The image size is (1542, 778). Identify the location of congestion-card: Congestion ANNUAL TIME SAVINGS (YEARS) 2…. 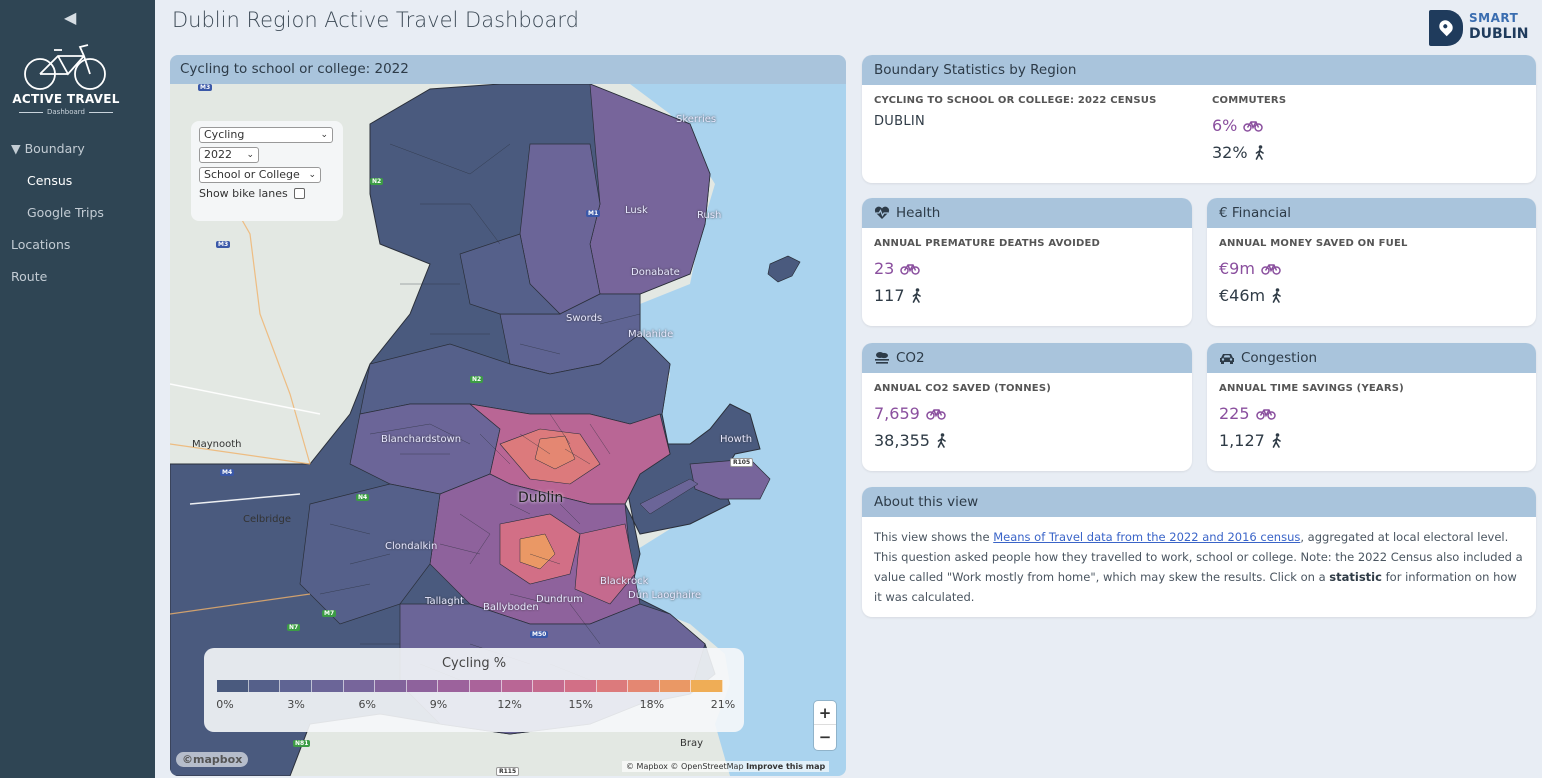
(1371, 407).